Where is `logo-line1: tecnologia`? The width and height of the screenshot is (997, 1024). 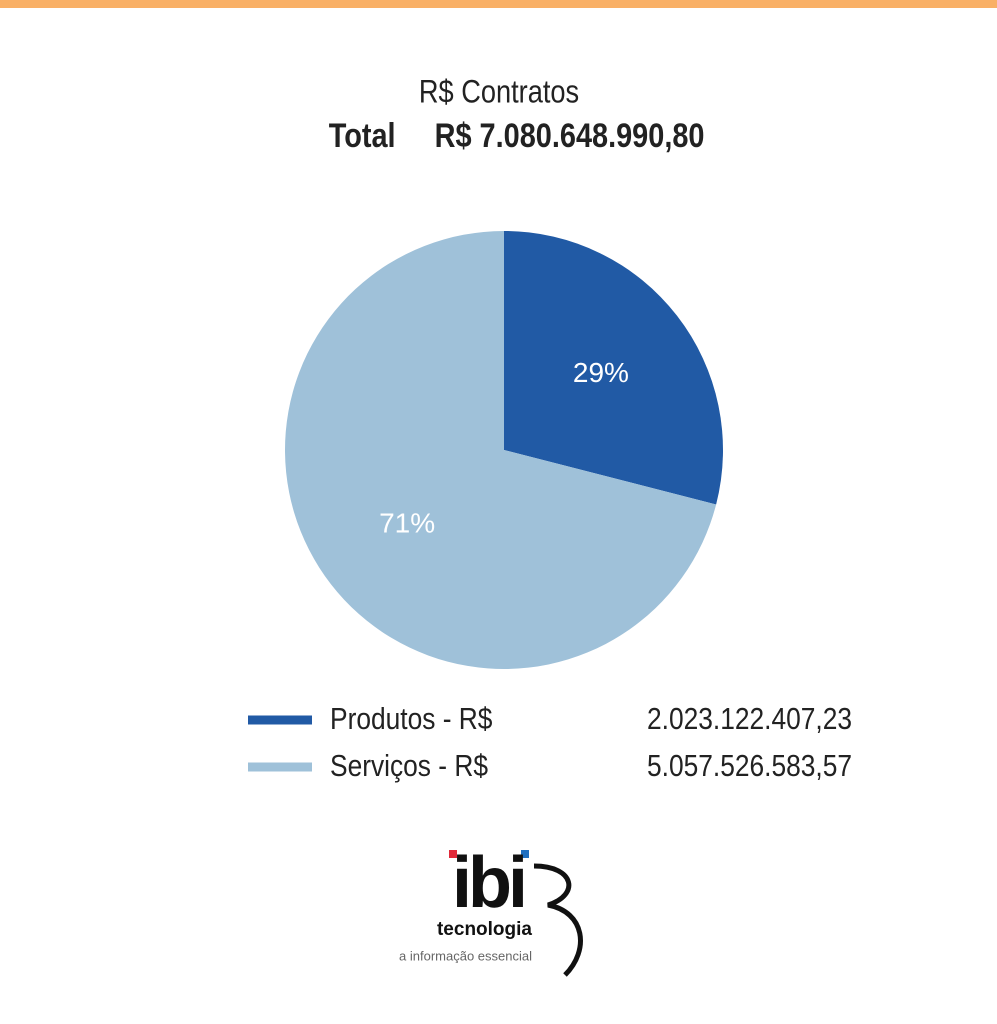
logo-line1: tecnologia is located at coordinates (484, 929).